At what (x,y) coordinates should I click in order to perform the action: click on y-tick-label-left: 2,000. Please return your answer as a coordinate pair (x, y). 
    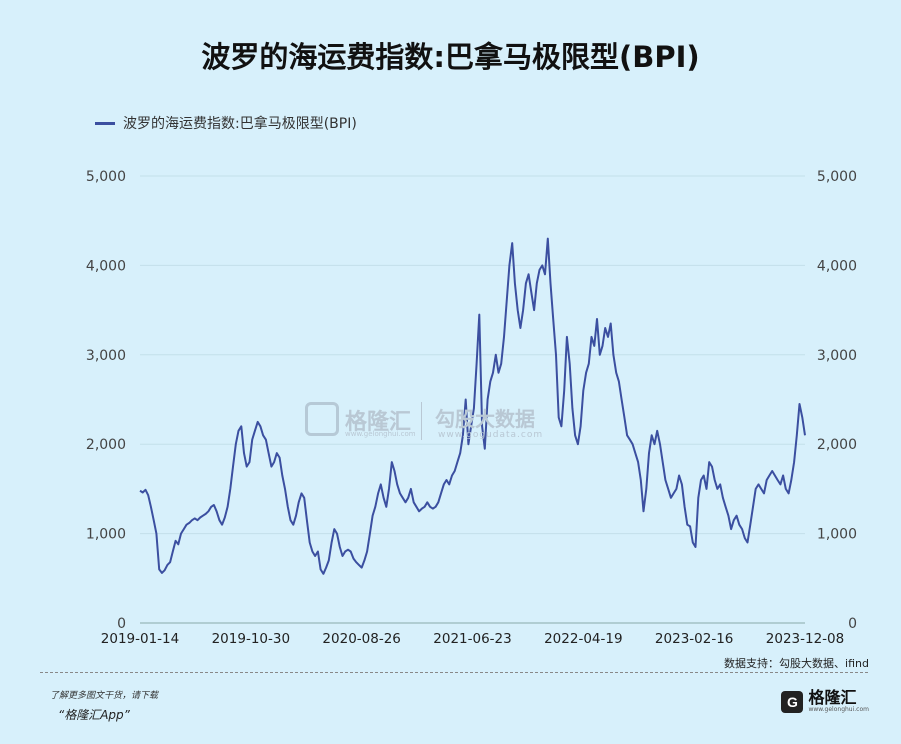
    Looking at the image, I should click on (106, 445).